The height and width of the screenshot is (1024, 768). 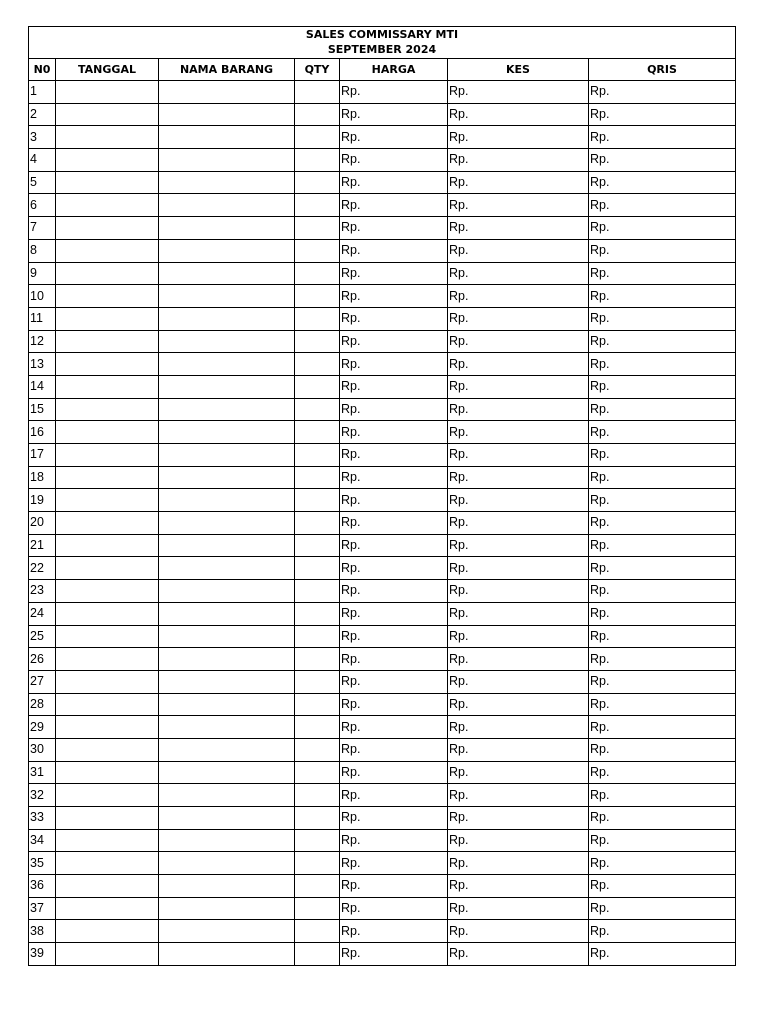 I want to click on table-row: 11 Rp. Rp. Rp., so click(x=382, y=318).